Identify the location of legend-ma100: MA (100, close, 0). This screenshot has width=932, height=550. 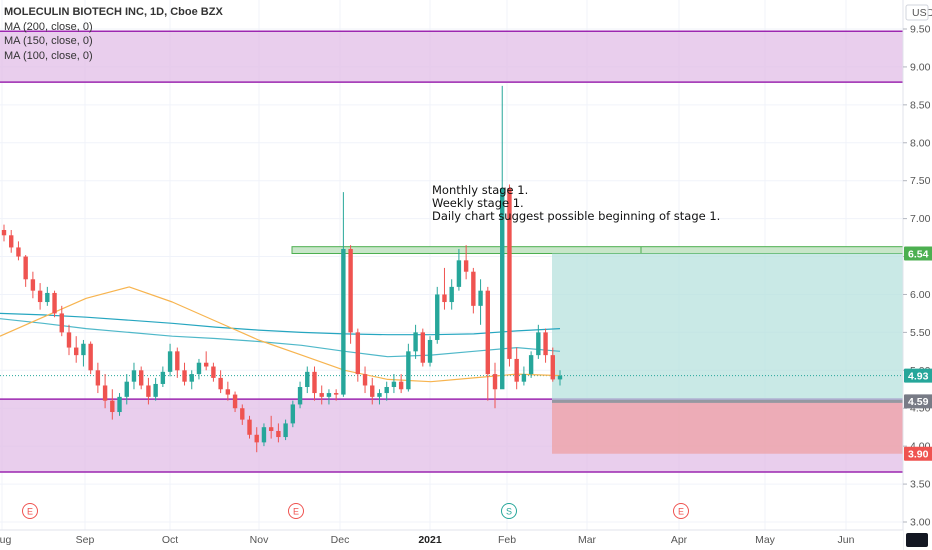
(48, 55).